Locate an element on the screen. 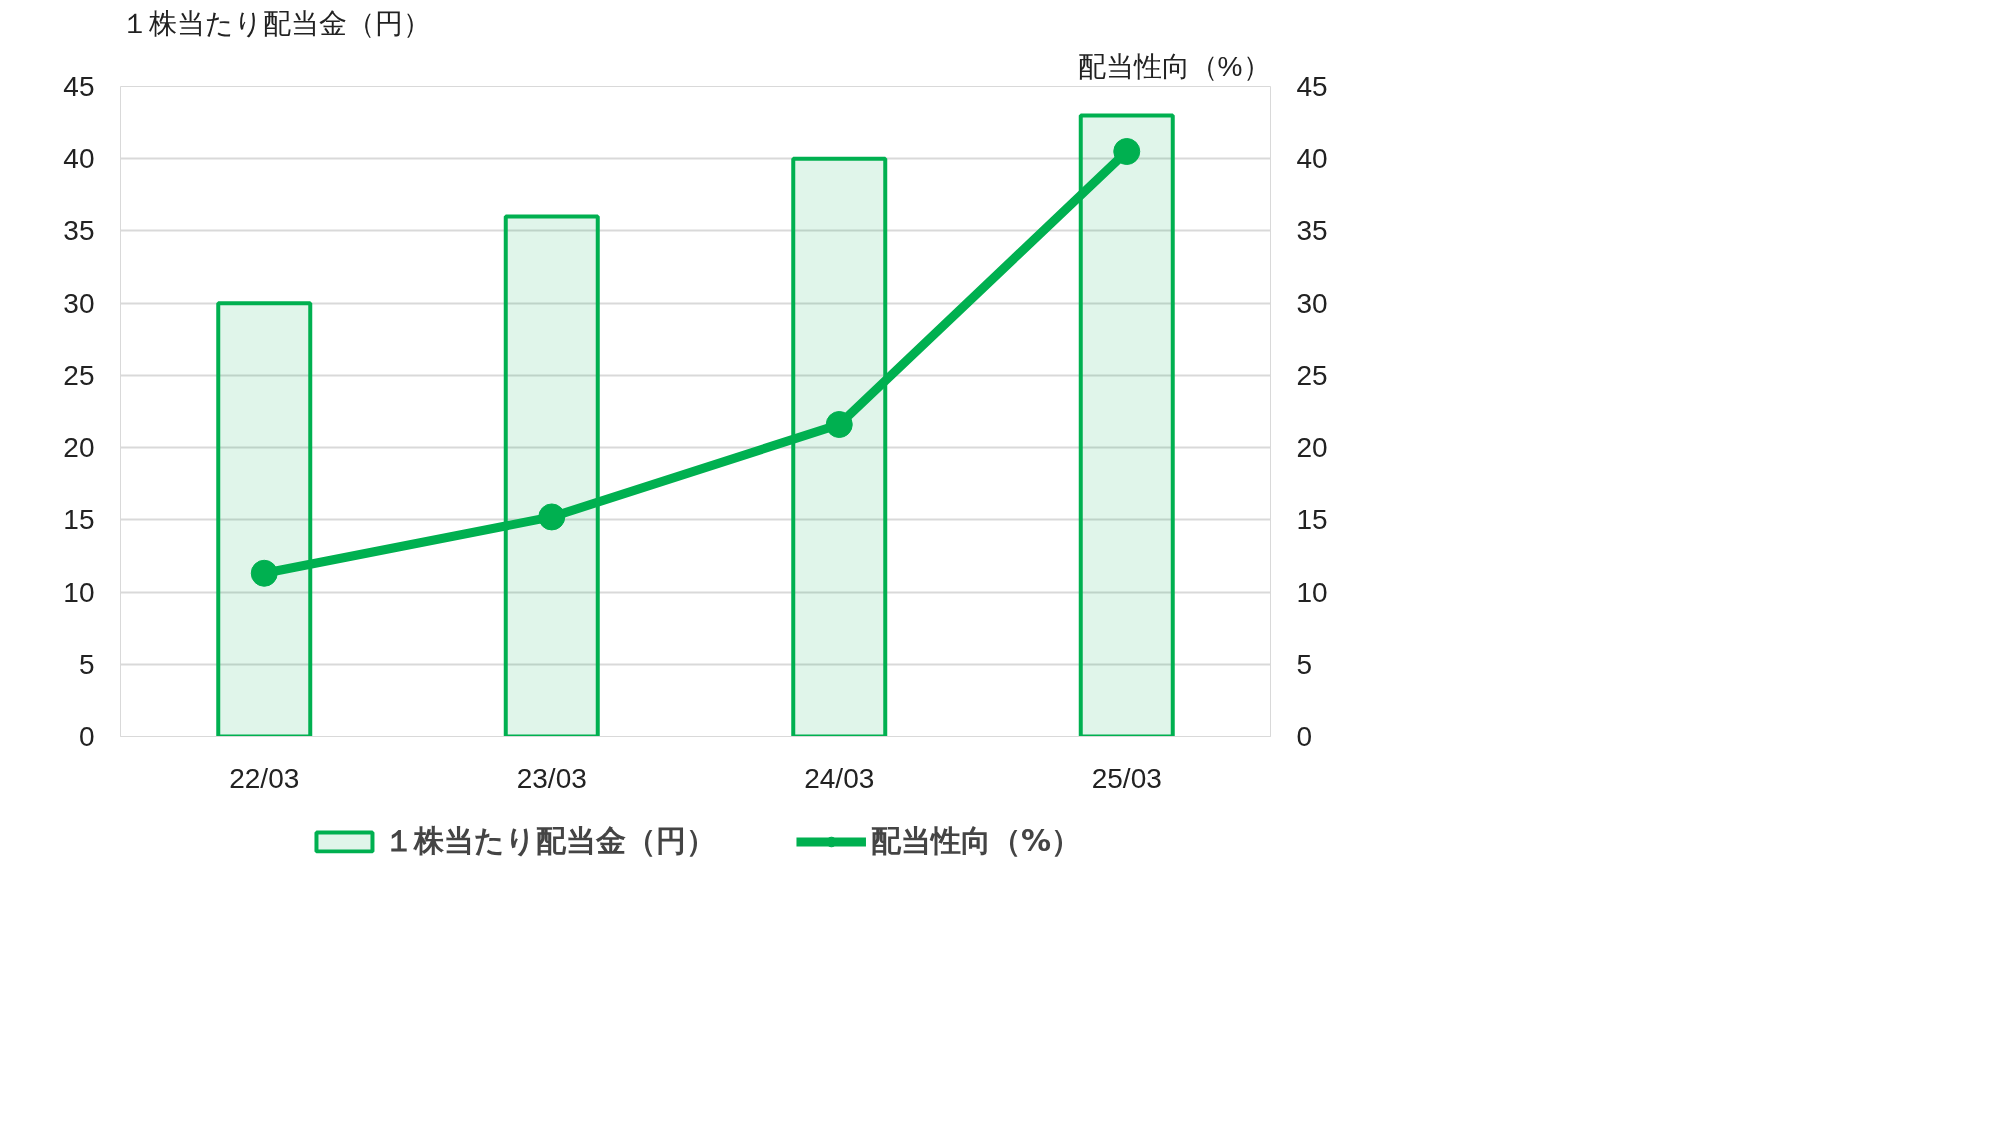 Image resolution: width=2000 pixels, height=1125 pixels. y-tick-label: 25 is located at coordinates (79, 375).